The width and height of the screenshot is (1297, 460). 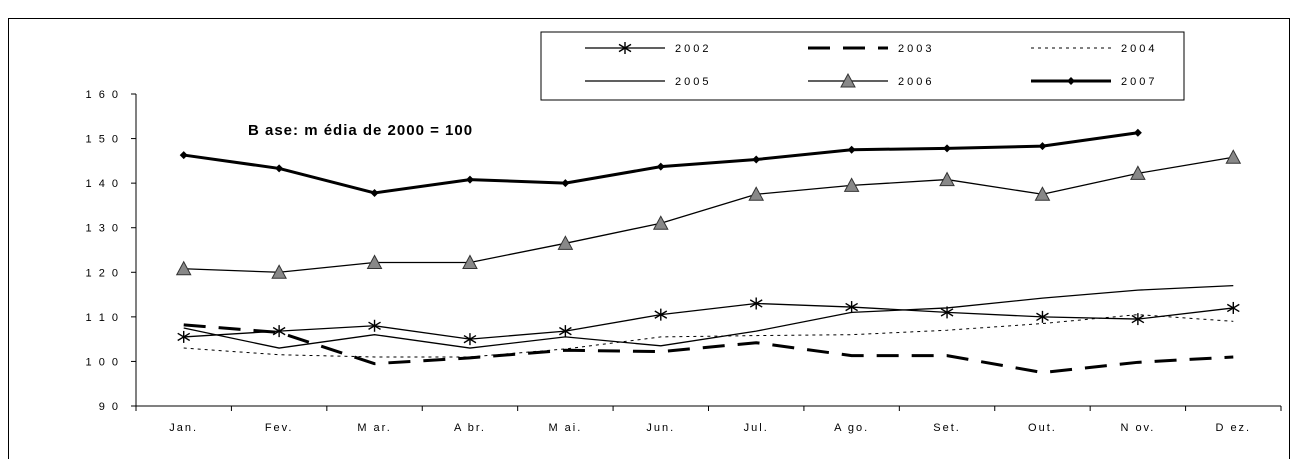 What do you see at coordinates (660, 428) in the screenshot?
I see `x-tick-label: Jun.` at bounding box center [660, 428].